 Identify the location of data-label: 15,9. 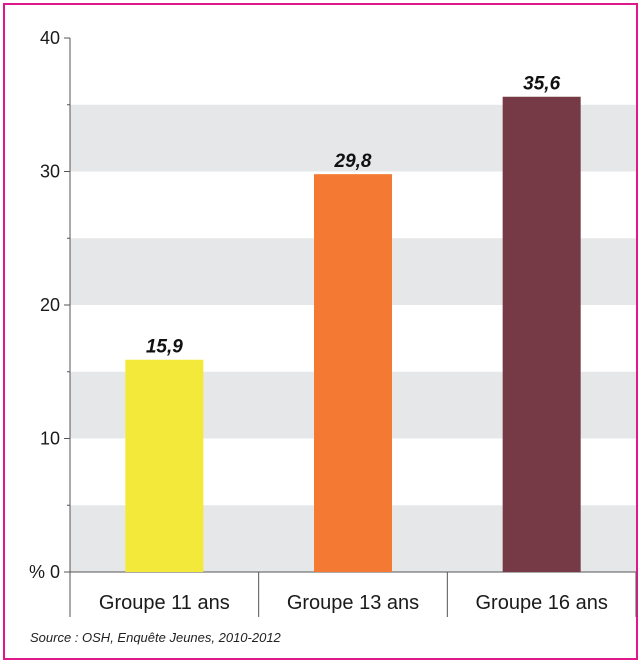
(164, 347).